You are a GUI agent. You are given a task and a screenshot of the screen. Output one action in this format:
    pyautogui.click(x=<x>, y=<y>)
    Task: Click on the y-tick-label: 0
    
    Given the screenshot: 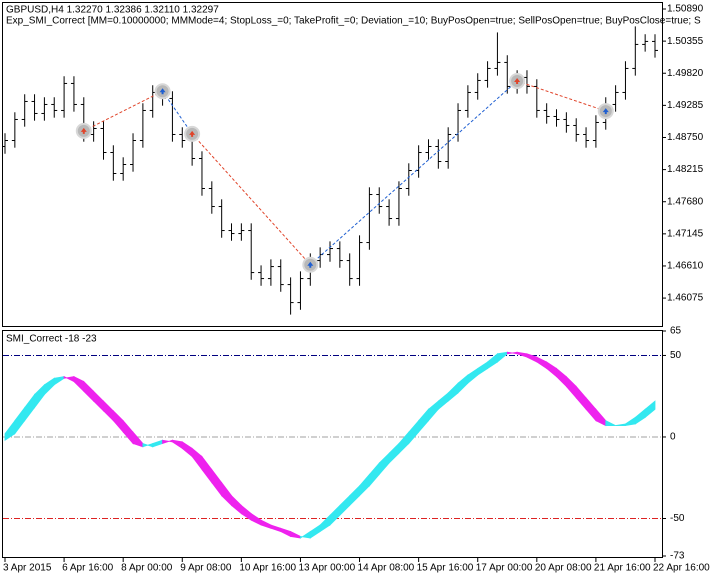 What is the action you would take?
    pyautogui.click(x=673, y=437)
    